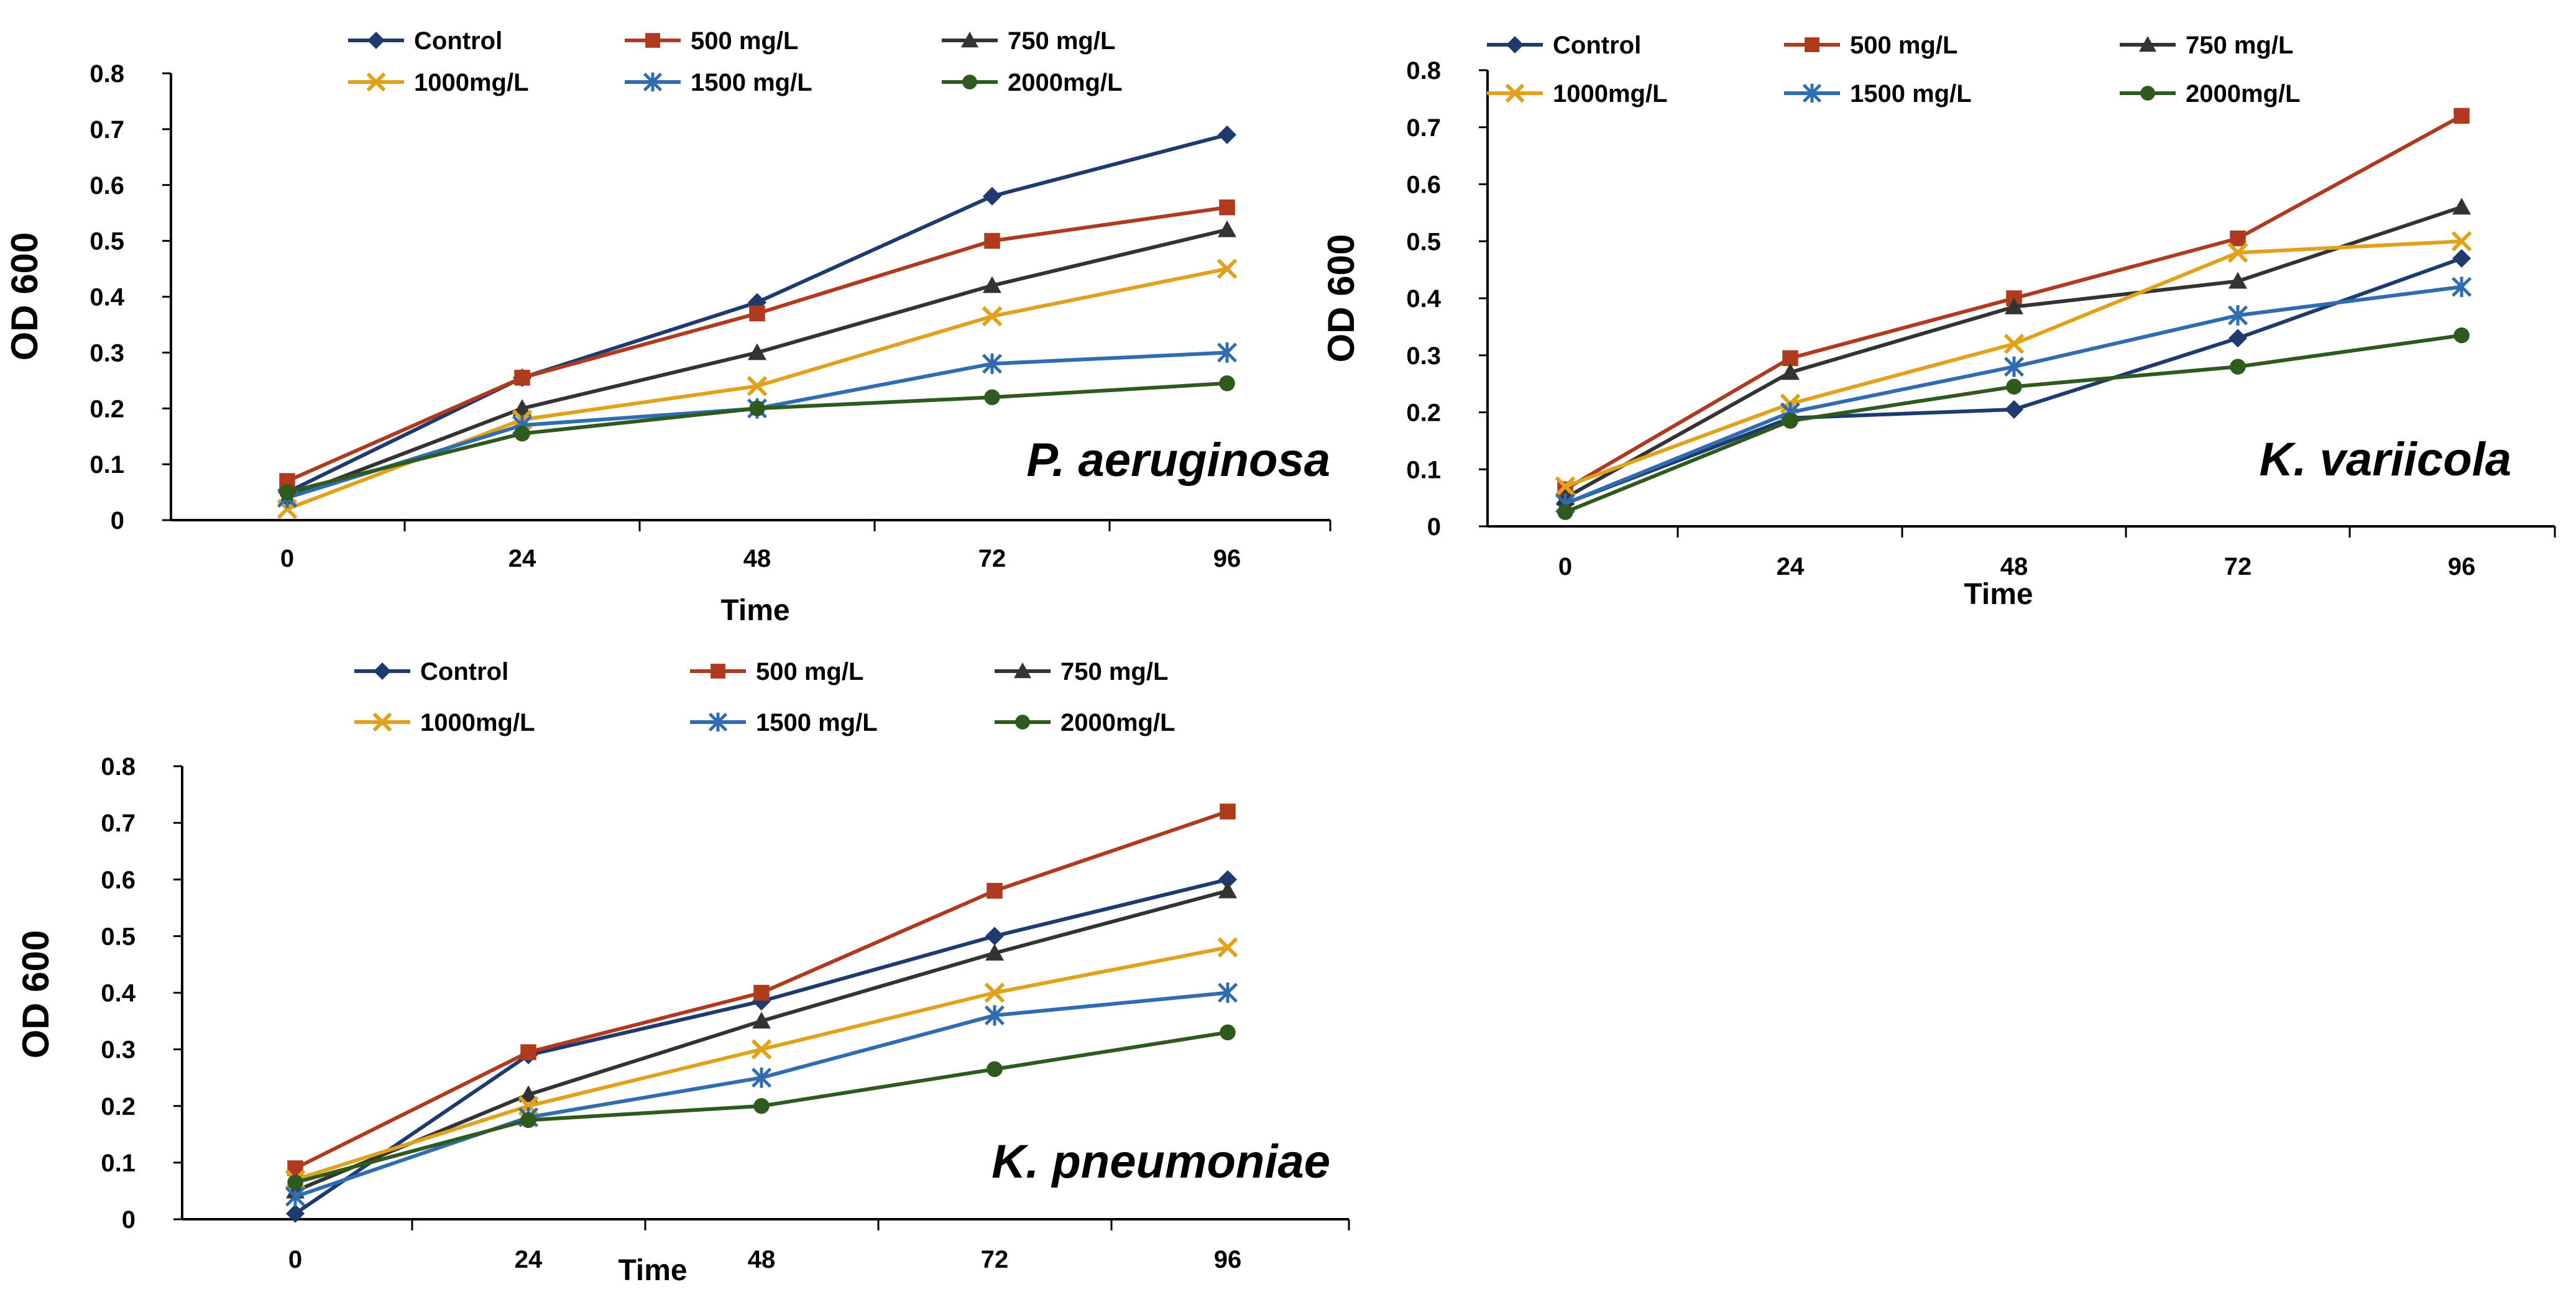 This screenshot has width=2576, height=1305. I want to click on legend-item: 500 mg/L, so click(1870, 45).